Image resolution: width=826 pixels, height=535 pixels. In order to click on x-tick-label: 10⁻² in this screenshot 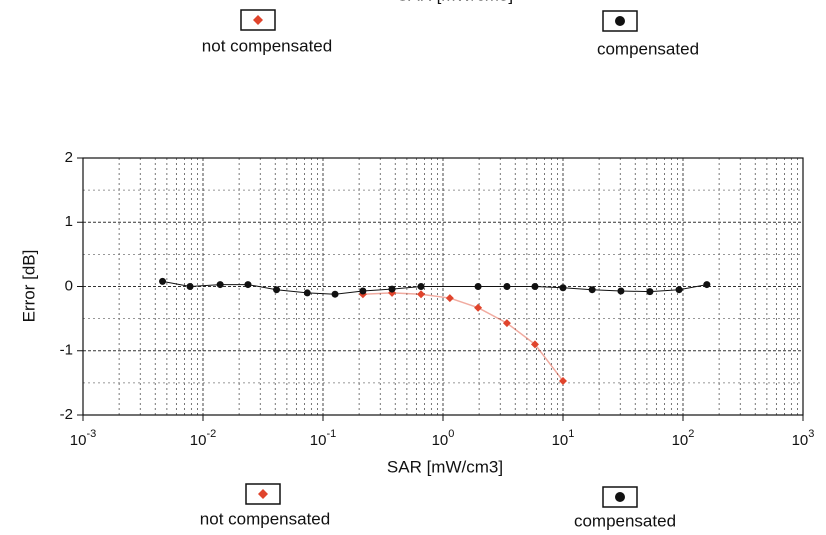, I will do `click(203, 438)`.